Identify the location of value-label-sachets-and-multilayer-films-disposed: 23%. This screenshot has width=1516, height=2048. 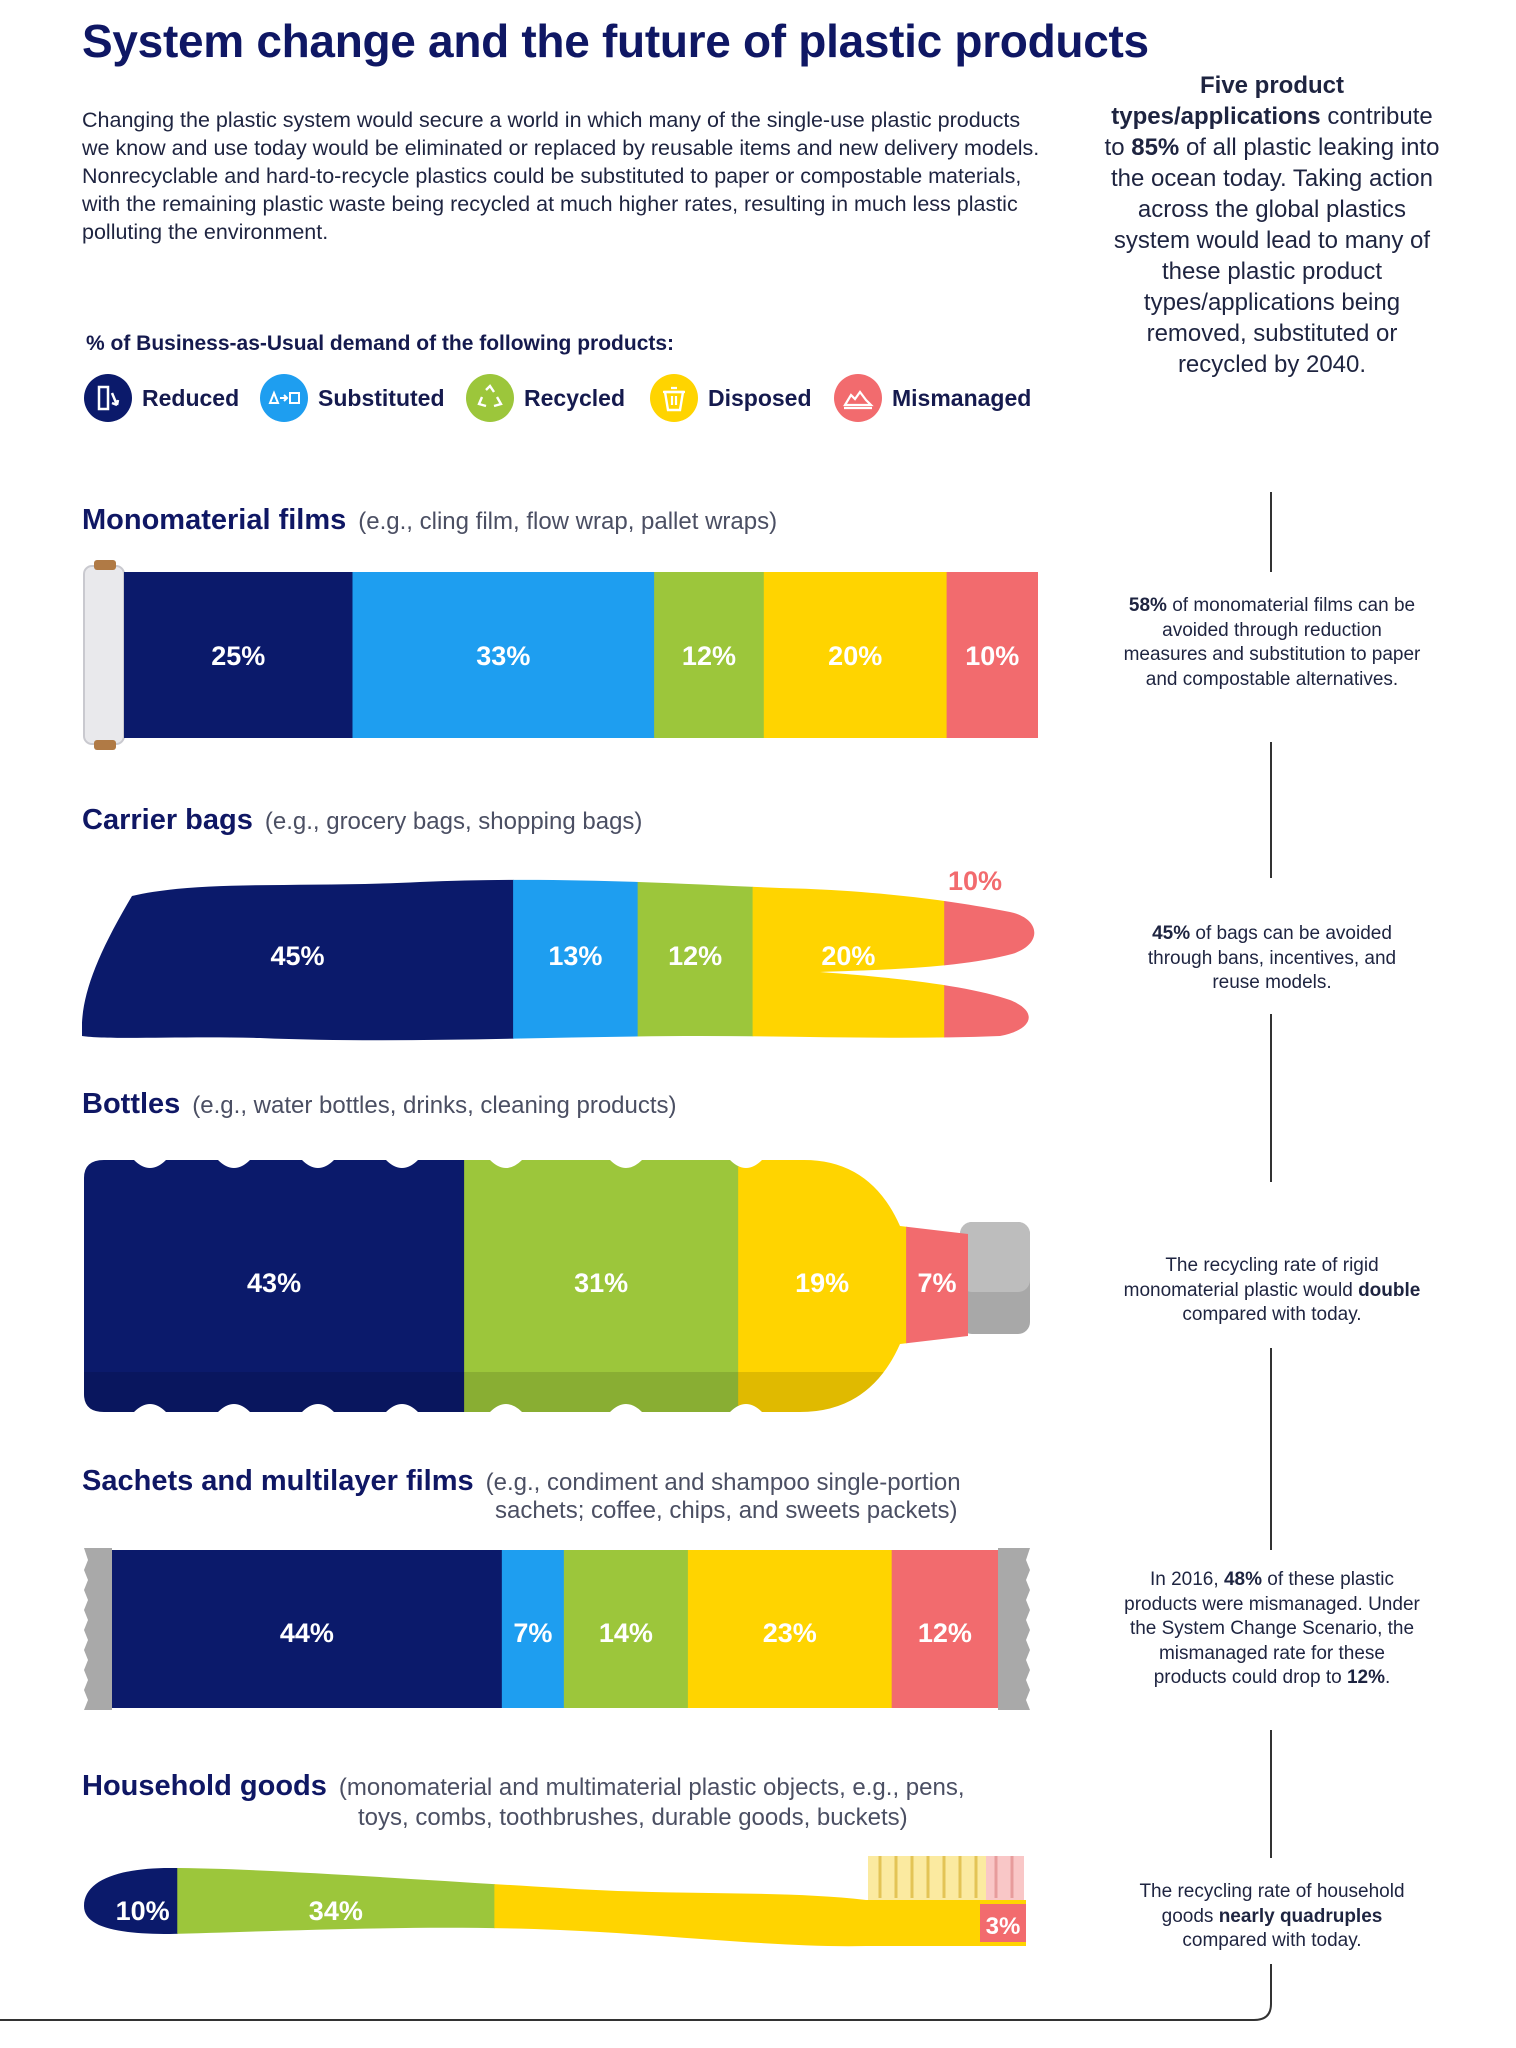
(790, 1633).